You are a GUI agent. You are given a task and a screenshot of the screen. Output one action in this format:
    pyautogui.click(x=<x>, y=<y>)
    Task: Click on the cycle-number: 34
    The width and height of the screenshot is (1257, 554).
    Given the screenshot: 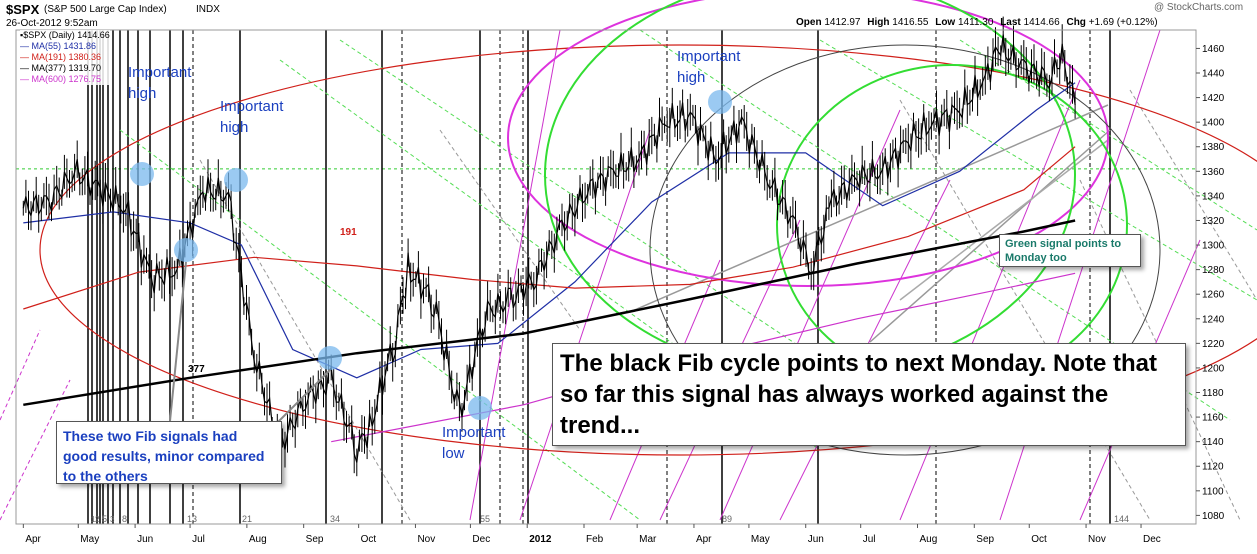 What is the action you would take?
    pyautogui.click(x=335, y=519)
    